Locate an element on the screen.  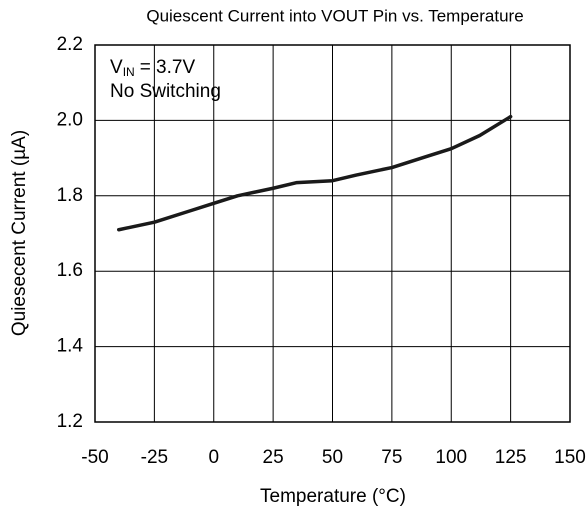
y-tick-label: 1.8 is located at coordinates (70, 195).